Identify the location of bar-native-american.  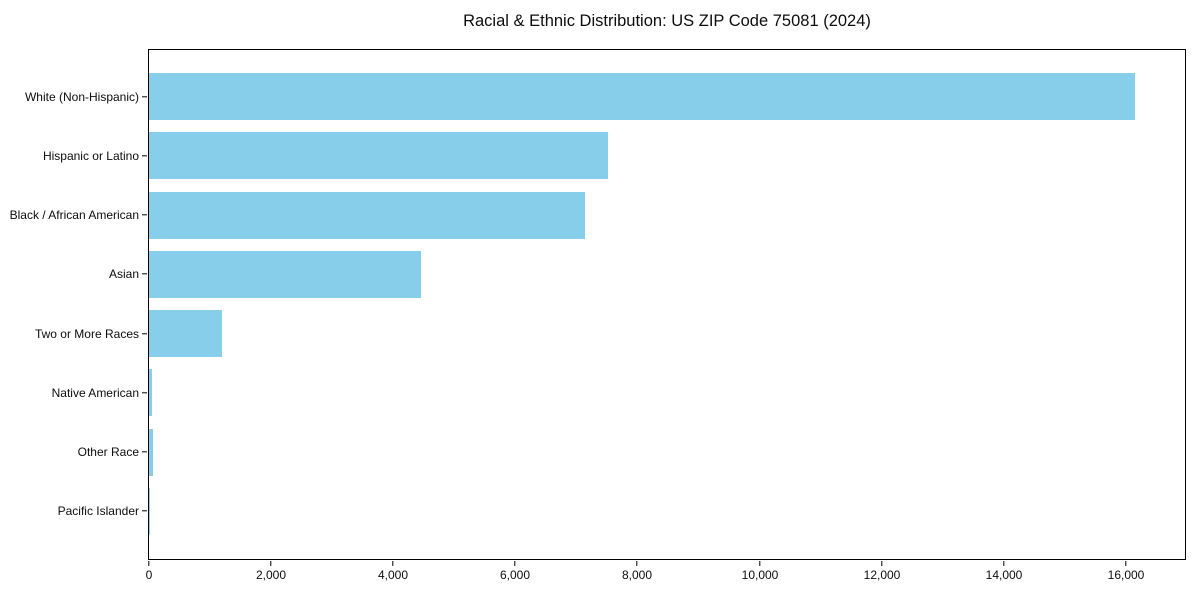
(150, 392).